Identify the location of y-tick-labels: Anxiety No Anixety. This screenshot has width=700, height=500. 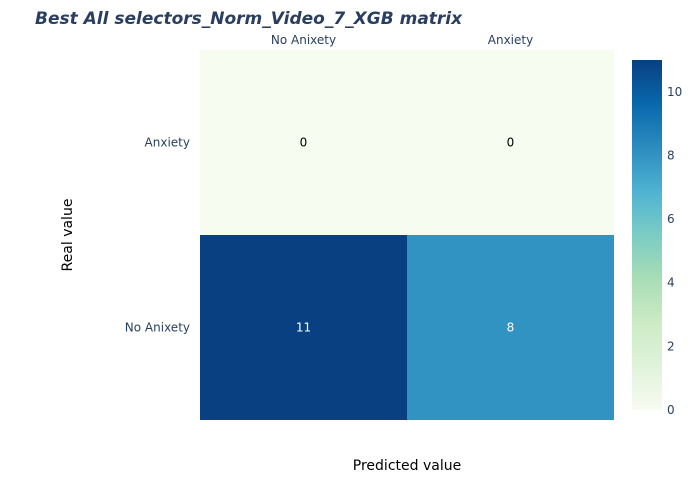
(157, 235).